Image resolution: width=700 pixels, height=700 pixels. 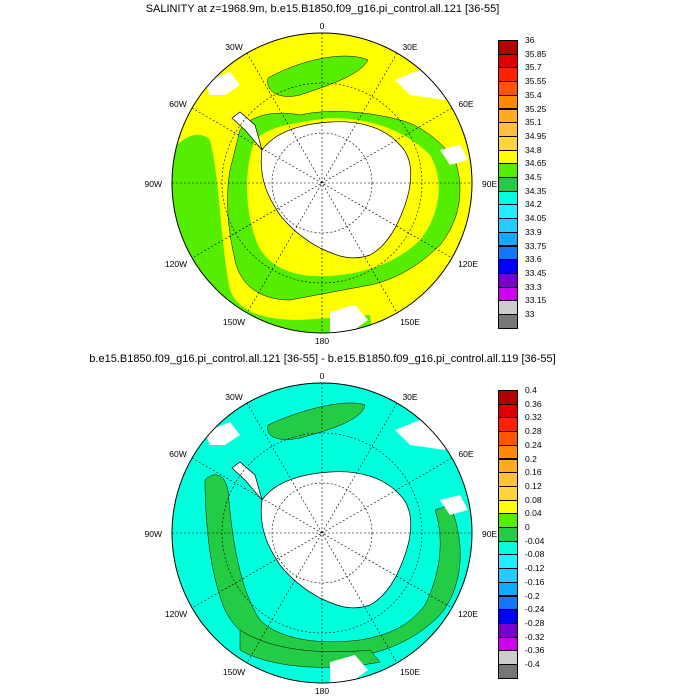 What do you see at coordinates (532, 595) in the screenshot?
I see `colorbar-label: -0.2` at bounding box center [532, 595].